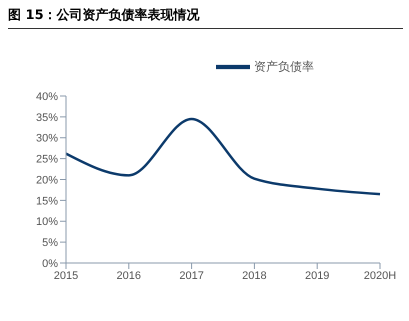 The height and width of the screenshot is (321, 409). What do you see at coordinates (47, 180) in the screenshot?
I see `y-tick-label: 20%` at bounding box center [47, 180].